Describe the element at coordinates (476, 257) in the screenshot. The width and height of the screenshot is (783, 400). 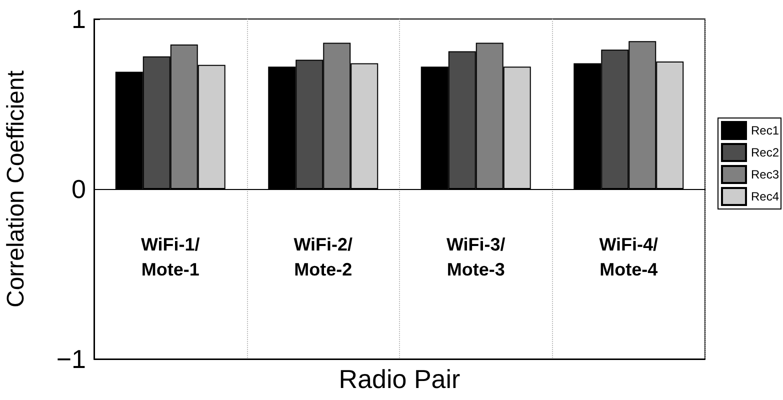
I see `x-tick-label: WiFi-3/ Mote-3` at that location.